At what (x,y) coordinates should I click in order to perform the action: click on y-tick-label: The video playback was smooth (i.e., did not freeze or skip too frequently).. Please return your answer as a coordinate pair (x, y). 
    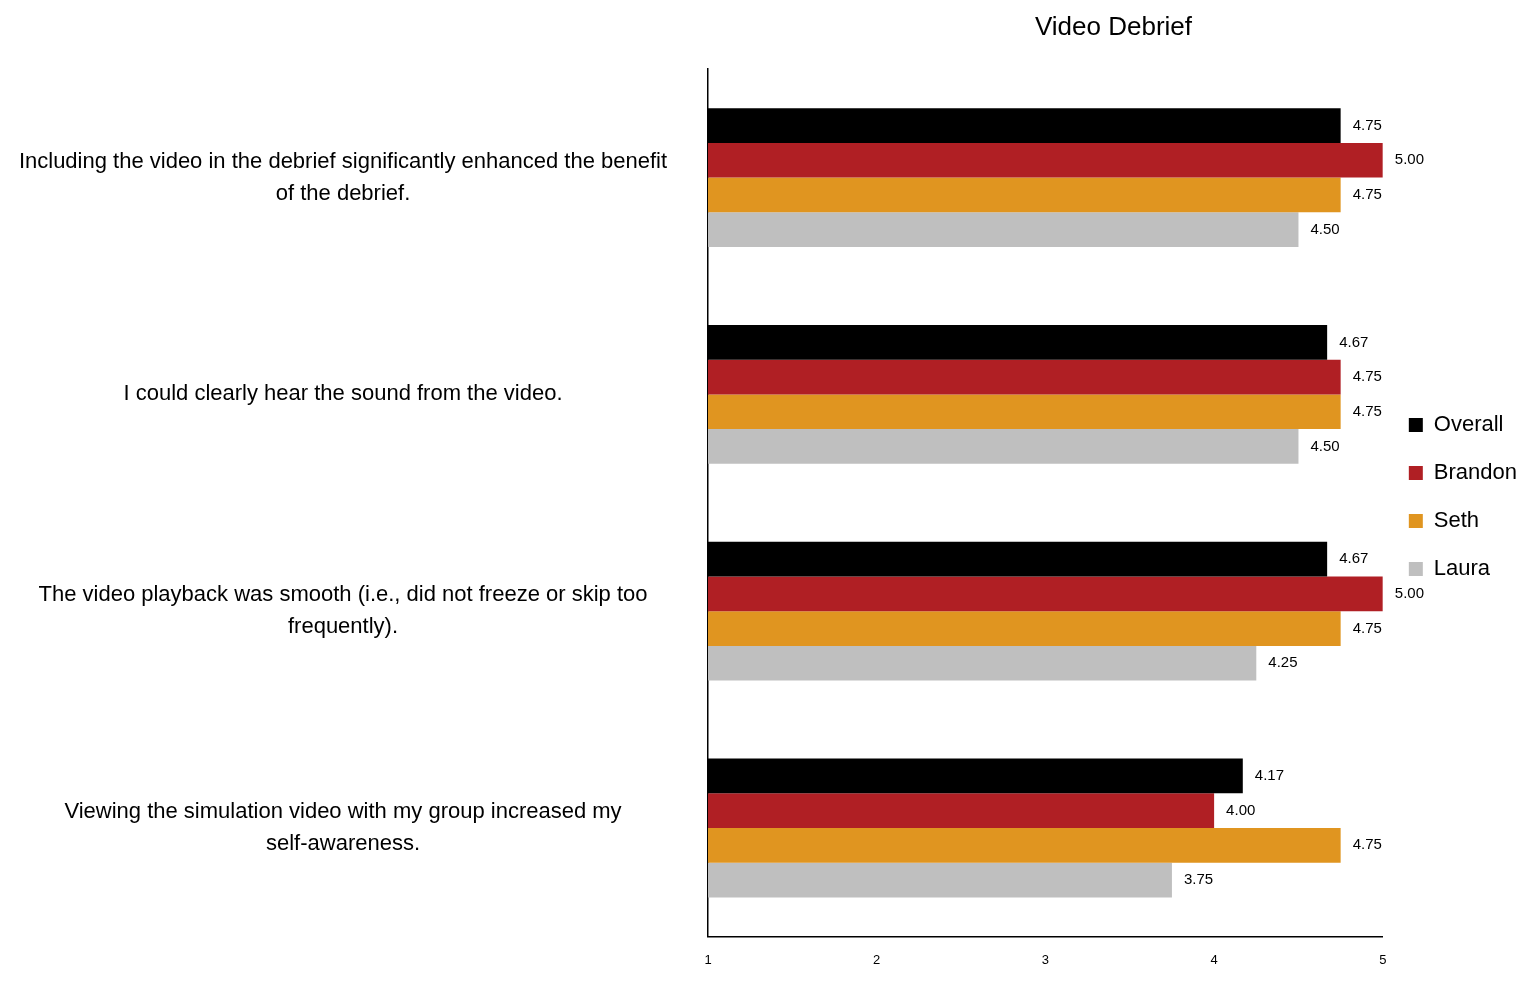
    Looking at the image, I should click on (343, 610).